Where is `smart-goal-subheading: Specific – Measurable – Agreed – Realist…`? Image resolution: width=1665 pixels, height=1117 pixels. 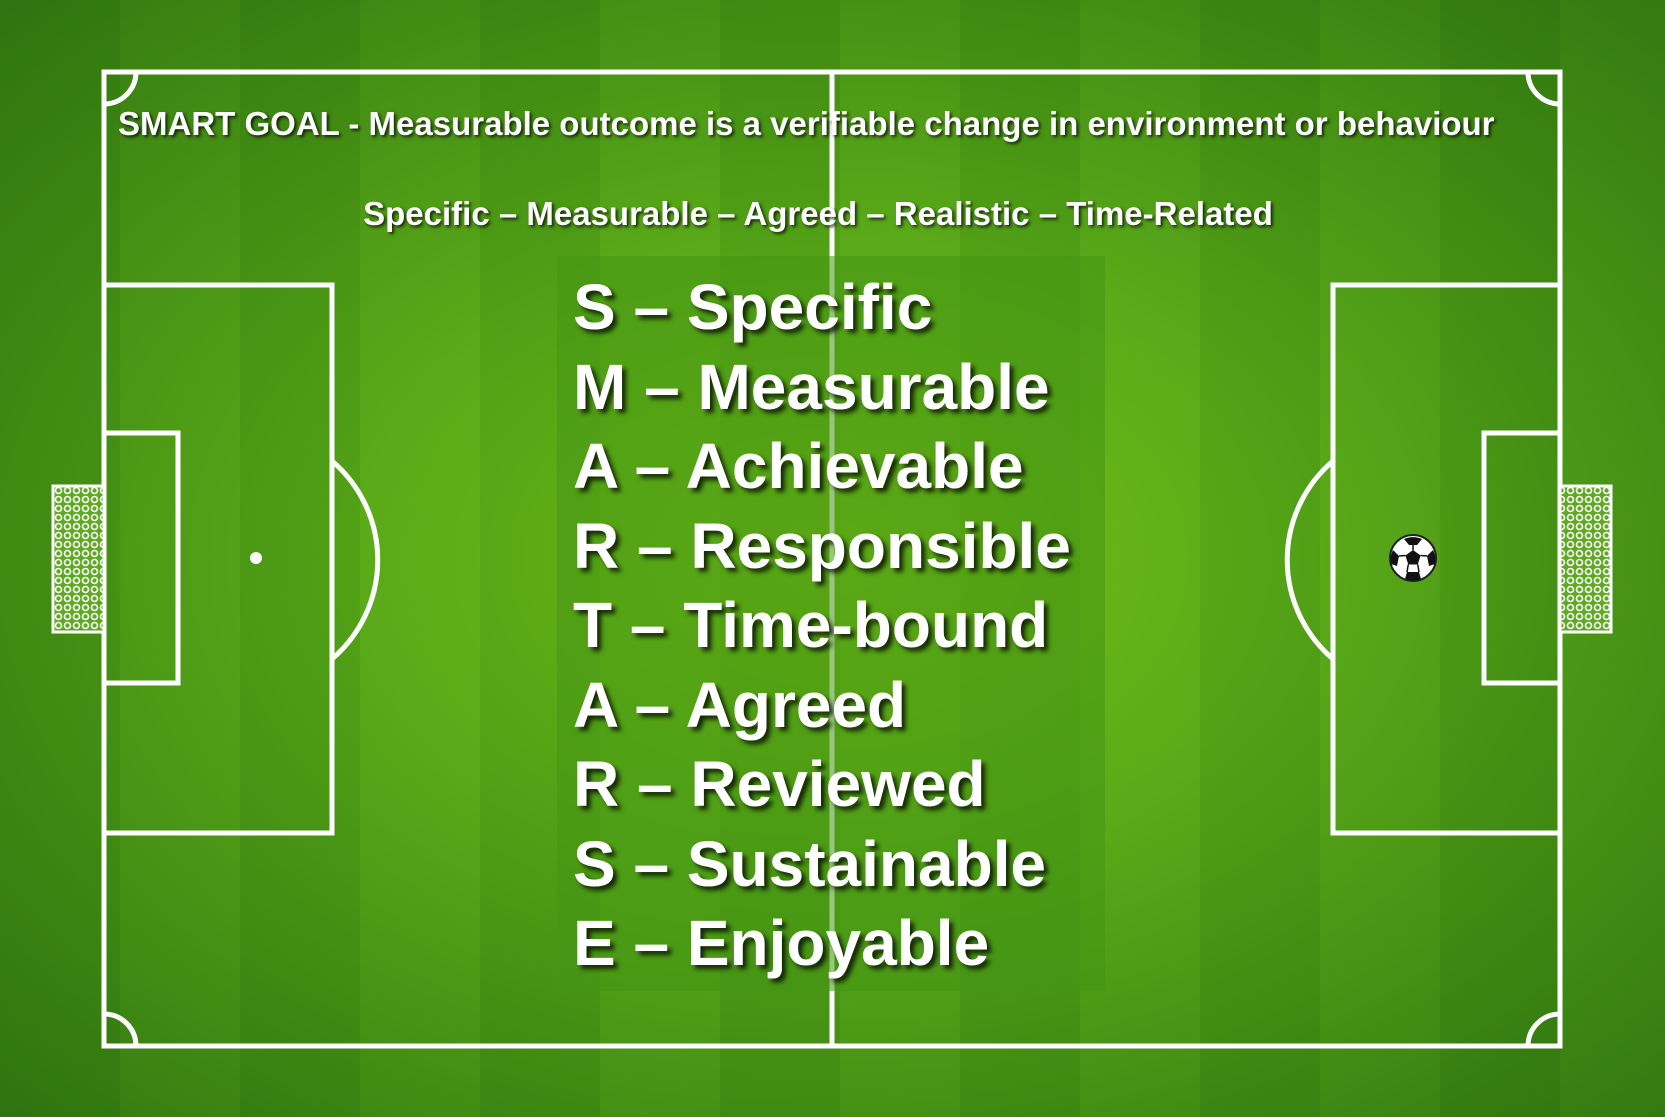 smart-goal-subheading: Specific – Measurable – Agreed – Realist… is located at coordinates (818, 213).